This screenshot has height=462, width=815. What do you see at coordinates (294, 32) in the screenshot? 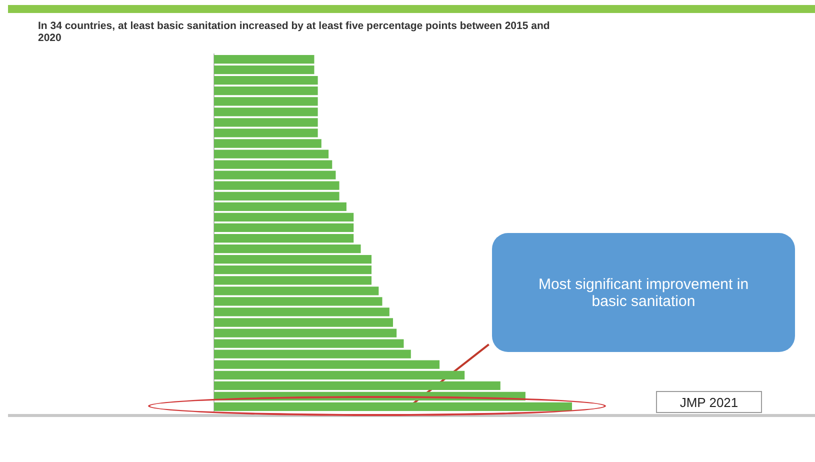
I see `chart-title: In 34 countries, at least basic sanitation increased by at least five percentage points between 2015 and 2020` at bounding box center [294, 32].